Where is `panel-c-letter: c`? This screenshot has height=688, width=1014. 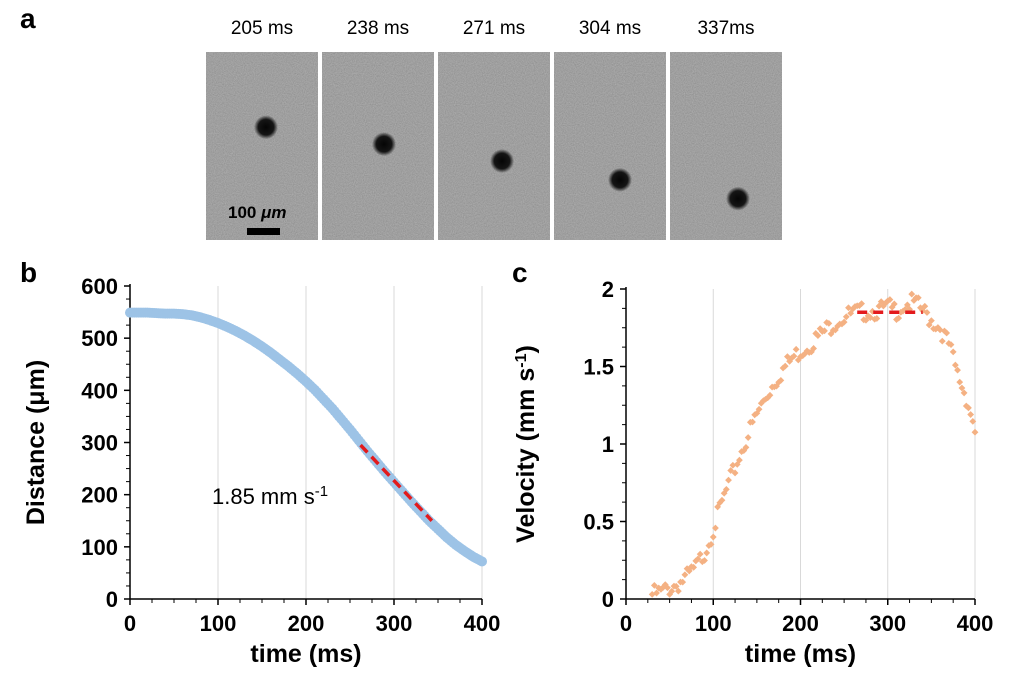 panel-c-letter: c is located at coordinates (520, 272).